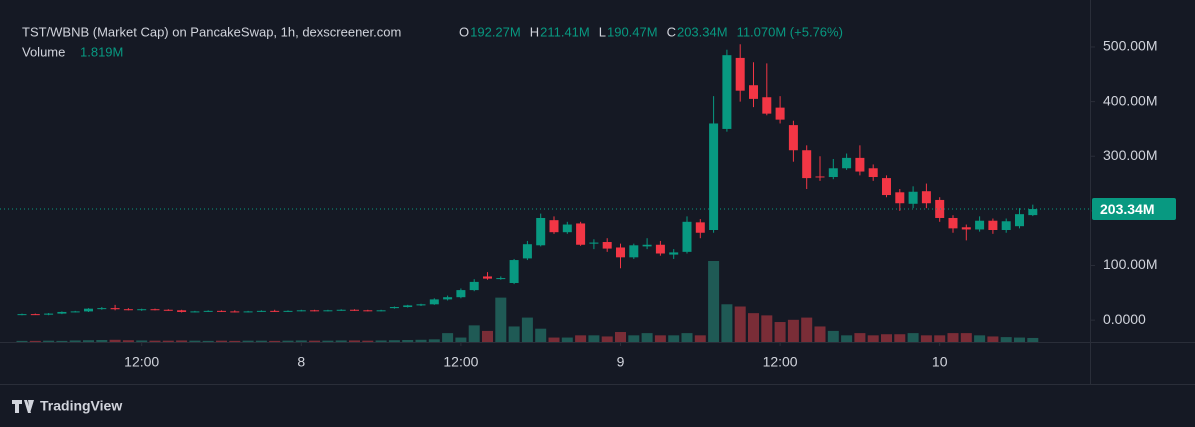 The height and width of the screenshot is (427, 1195). I want to click on legend-value: 203.34M, so click(702, 31).